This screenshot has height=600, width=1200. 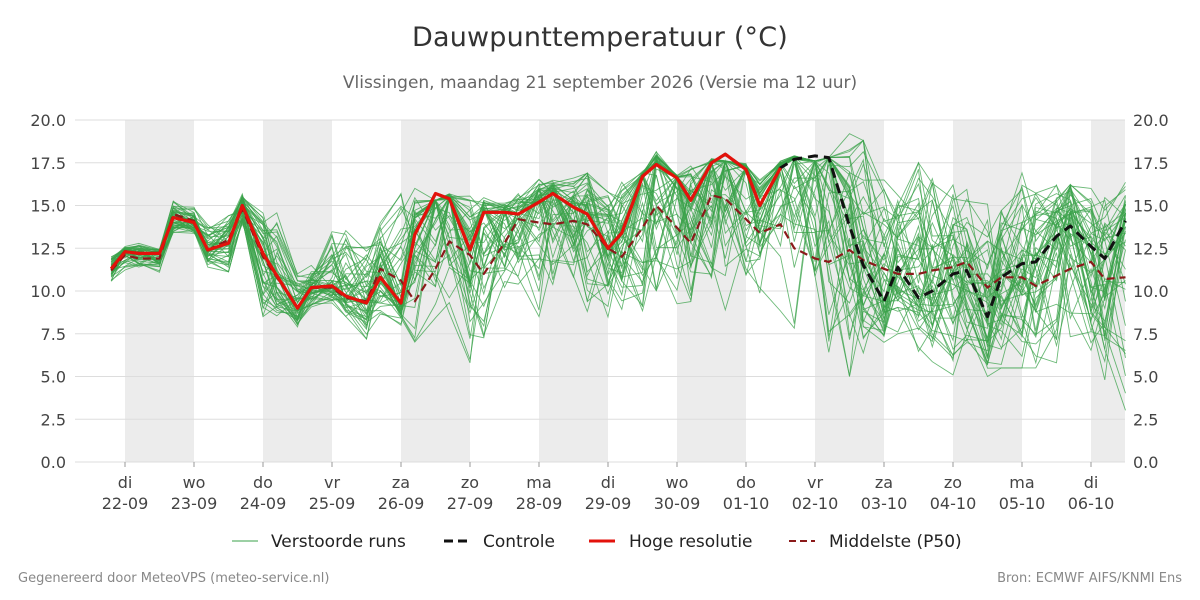 I want to click on footer-source: Bron: ECMWF AIFS/KNMI Ens, so click(x=1089, y=578).